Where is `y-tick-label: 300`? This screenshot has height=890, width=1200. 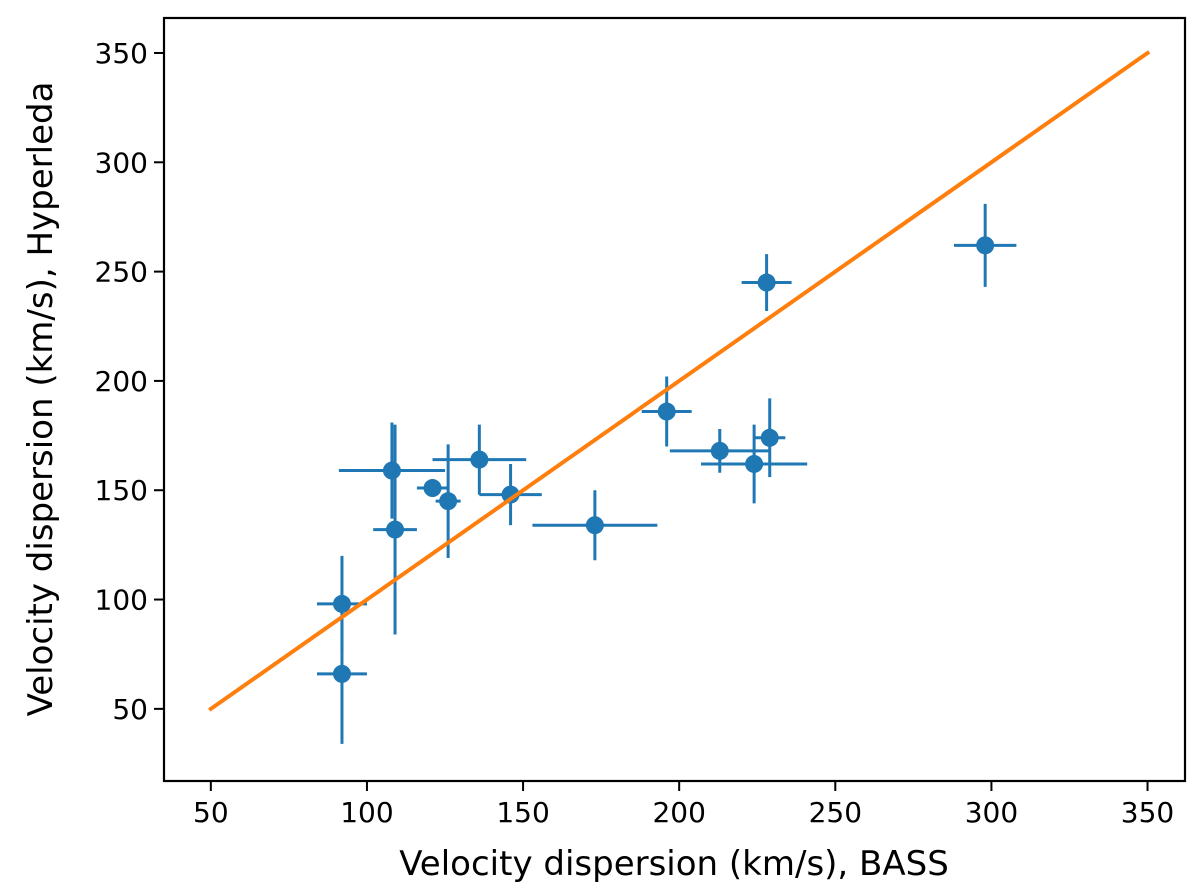
y-tick-label: 300 is located at coordinates (121, 162).